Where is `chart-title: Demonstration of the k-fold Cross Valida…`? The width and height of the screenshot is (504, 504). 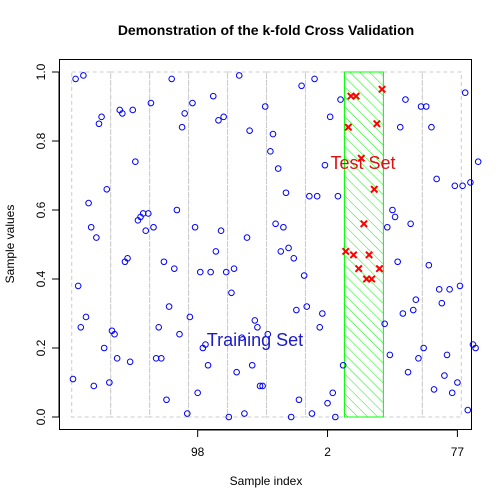
chart-title: Demonstration of the k-fold Cross Valida… is located at coordinates (266, 30).